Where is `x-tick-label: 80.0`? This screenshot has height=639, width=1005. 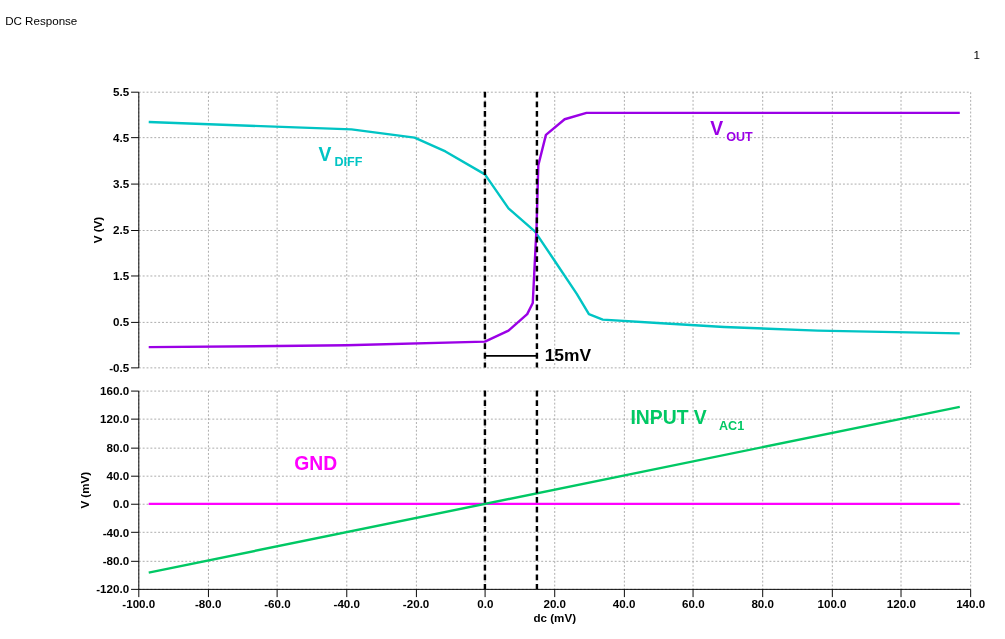
x-tick-label: 80.0 is located at coordinates (762, 603).